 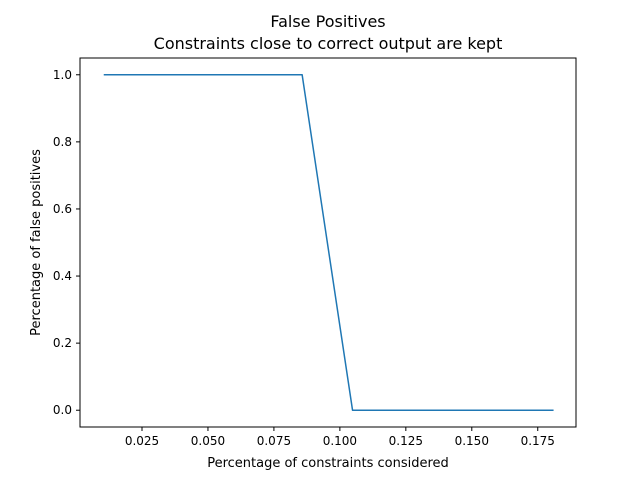 What do you see at coordinates (208, 441) in the screenshot?
I see `x-tick-label: 0.050` at bounding box center [208, 441].